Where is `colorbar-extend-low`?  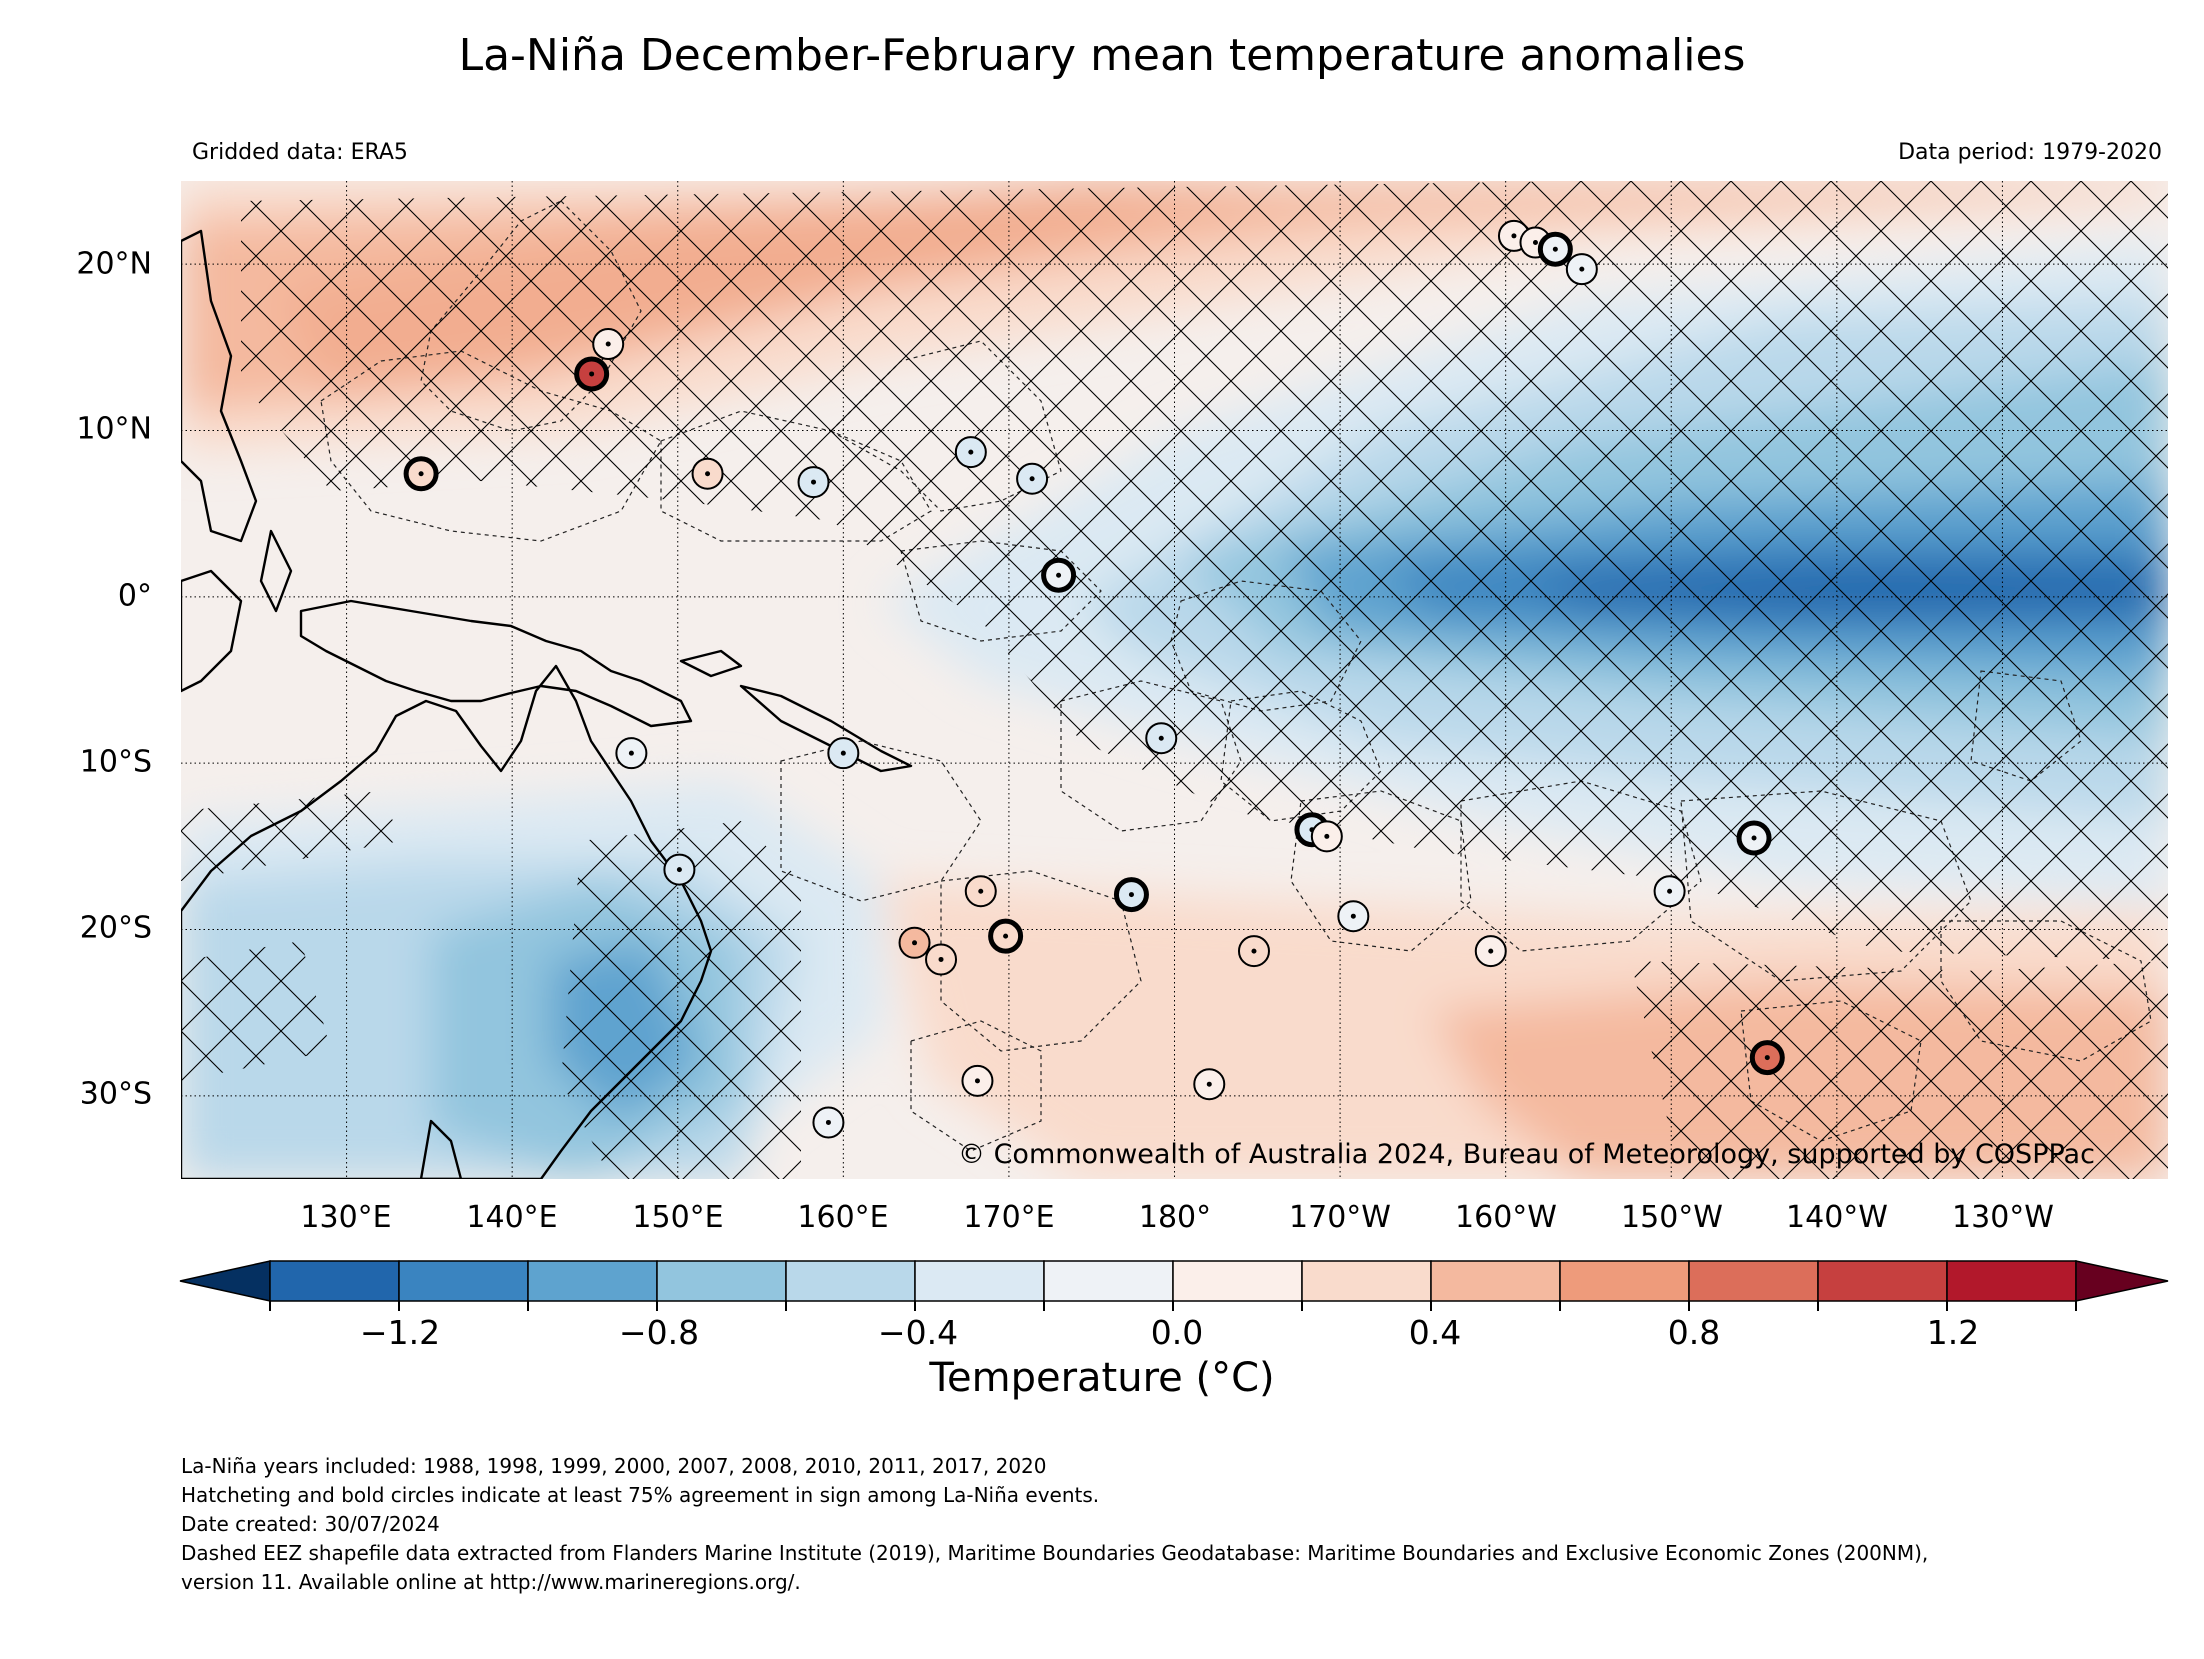 colorbar-extend-low is located at coordinates (225, 1281).